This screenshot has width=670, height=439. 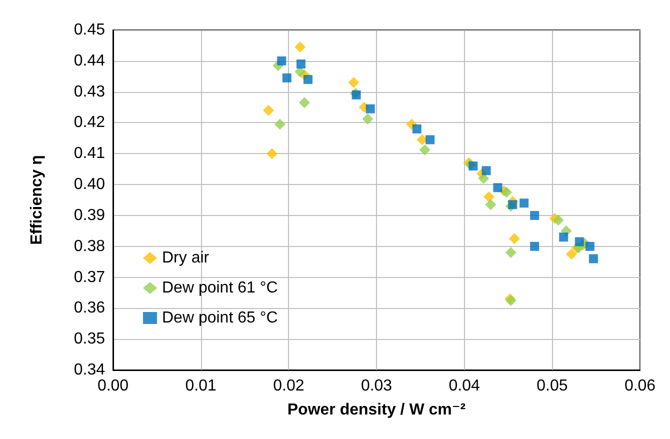 What do you see at coordinates (90, 215) in the screenshot?
I see `y-tick-label: 0.39` at bounding box center [90, 215].